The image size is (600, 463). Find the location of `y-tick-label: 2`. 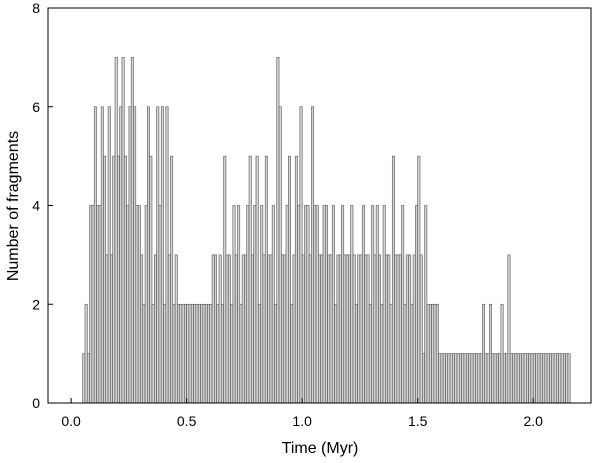

y-tick-label: 2 is located at coordinates (36, 304).